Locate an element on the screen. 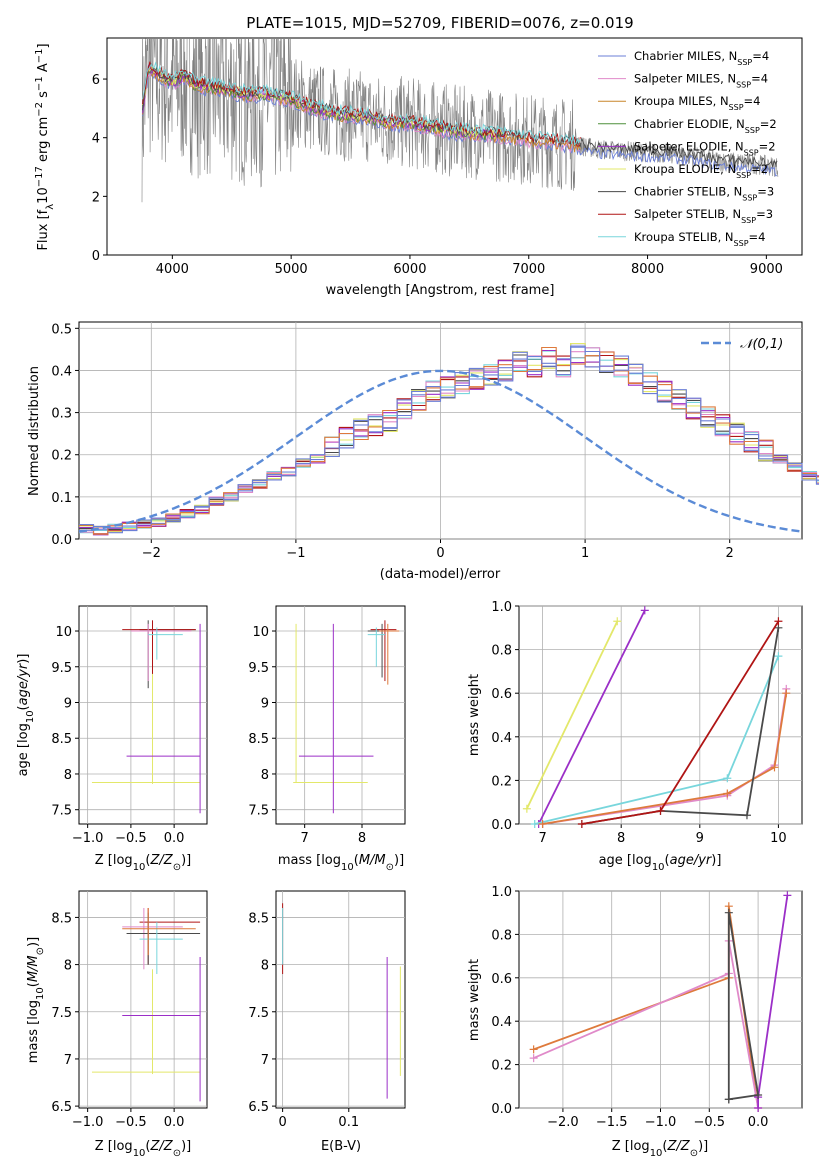 The width and height of the screenshot is (819, 1174). x-tick-label: 0.0 is located at coordinates (174, 1122).